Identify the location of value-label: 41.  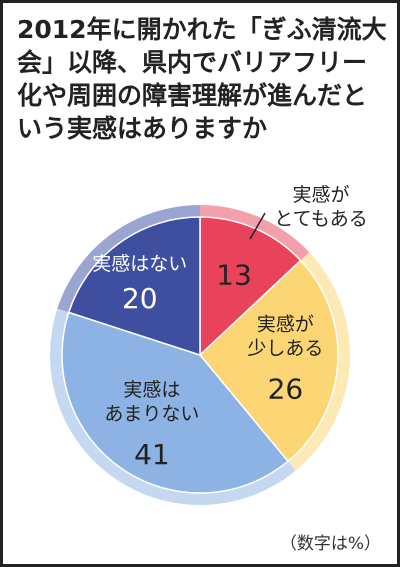
(152, 454).